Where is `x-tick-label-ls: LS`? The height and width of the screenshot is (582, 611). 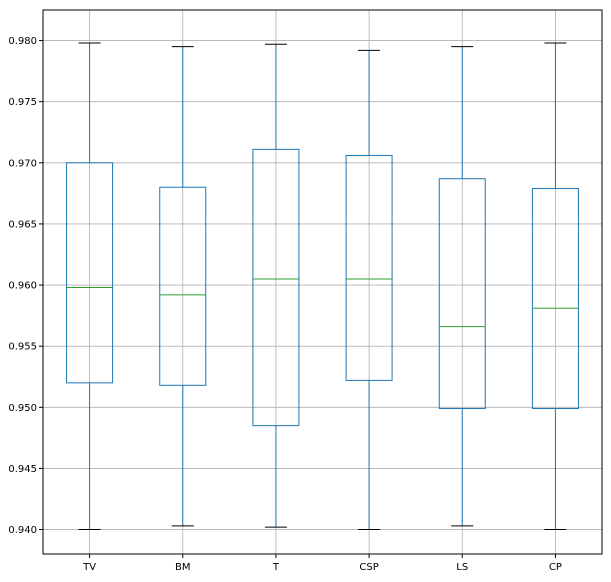
x-tick-label-ls: LS is located at coordinates (462, 567).